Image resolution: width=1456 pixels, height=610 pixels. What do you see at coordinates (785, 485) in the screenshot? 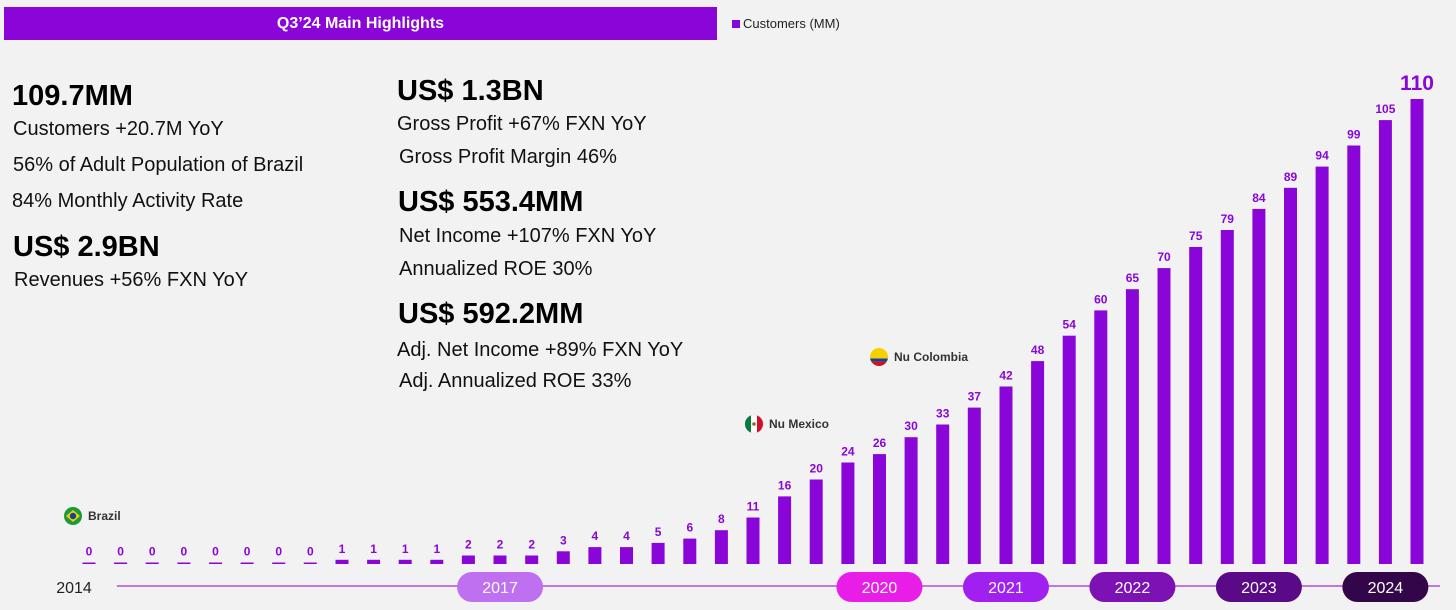
I see `bar-value-label: 16` at bounding box center [785, 485].